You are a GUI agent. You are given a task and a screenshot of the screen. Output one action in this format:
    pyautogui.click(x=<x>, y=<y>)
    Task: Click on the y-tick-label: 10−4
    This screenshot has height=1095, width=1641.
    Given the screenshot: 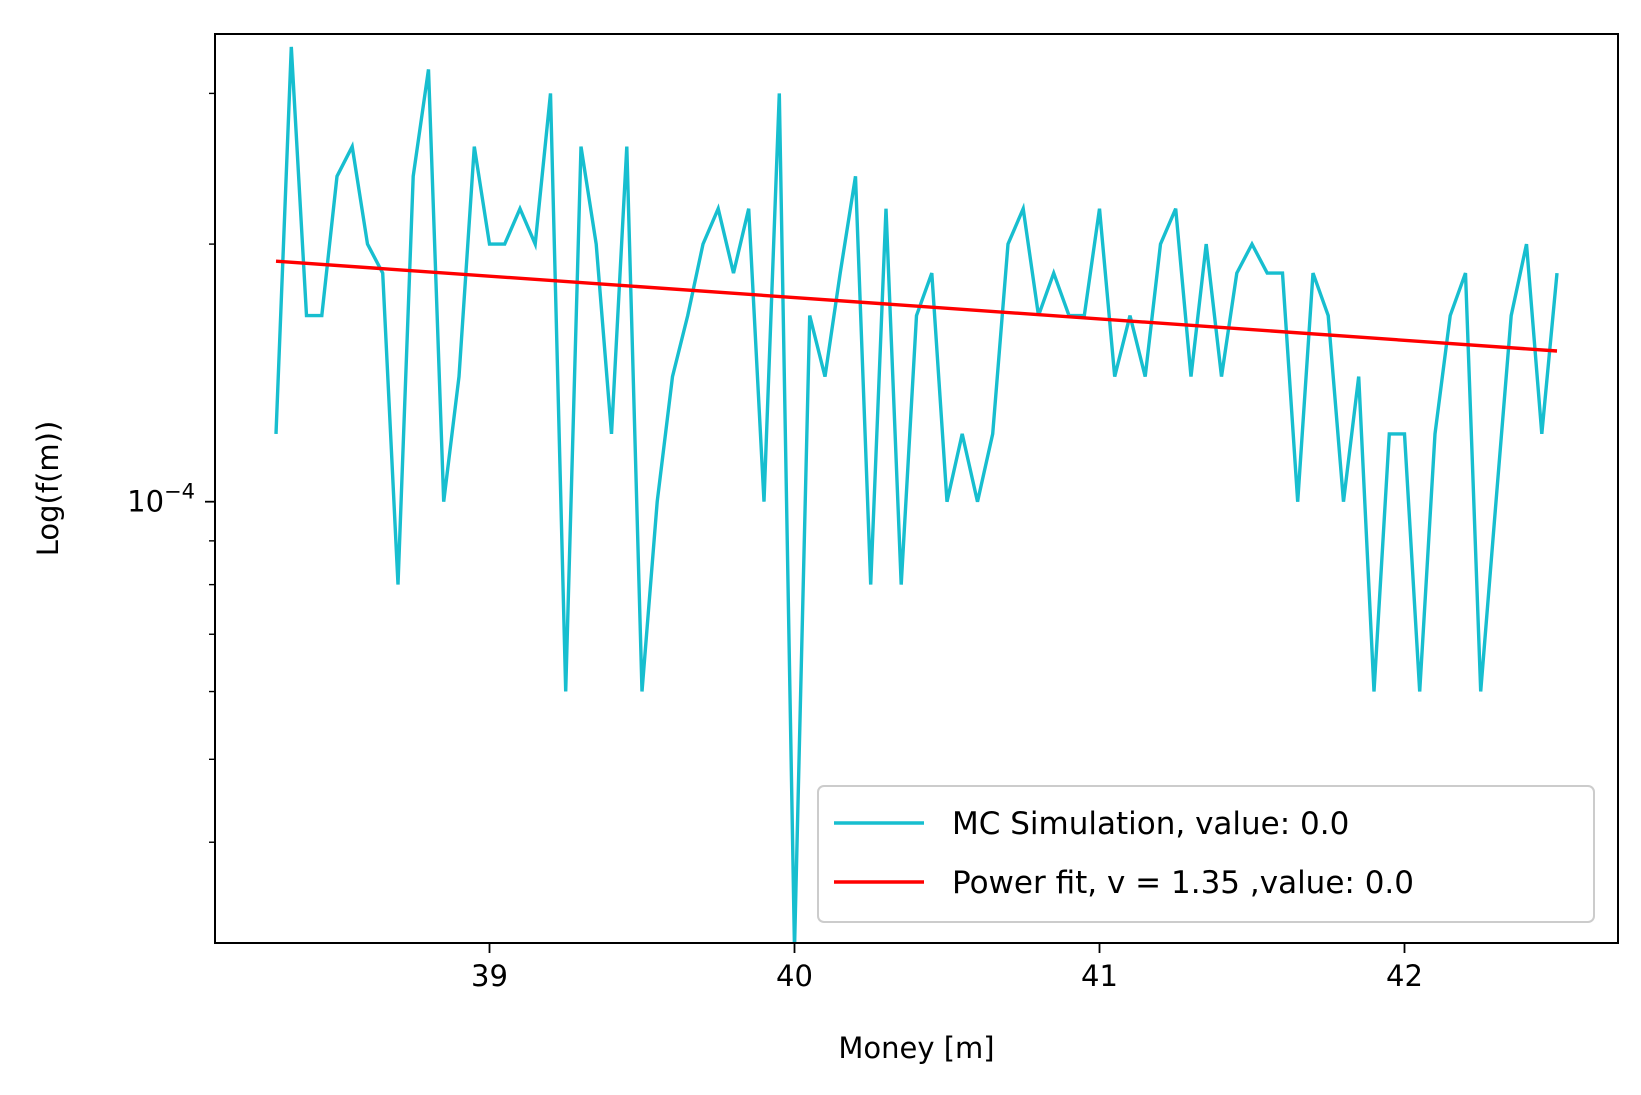 What is the action you would take?
    pyautogui.click(x=161, y=499)
    